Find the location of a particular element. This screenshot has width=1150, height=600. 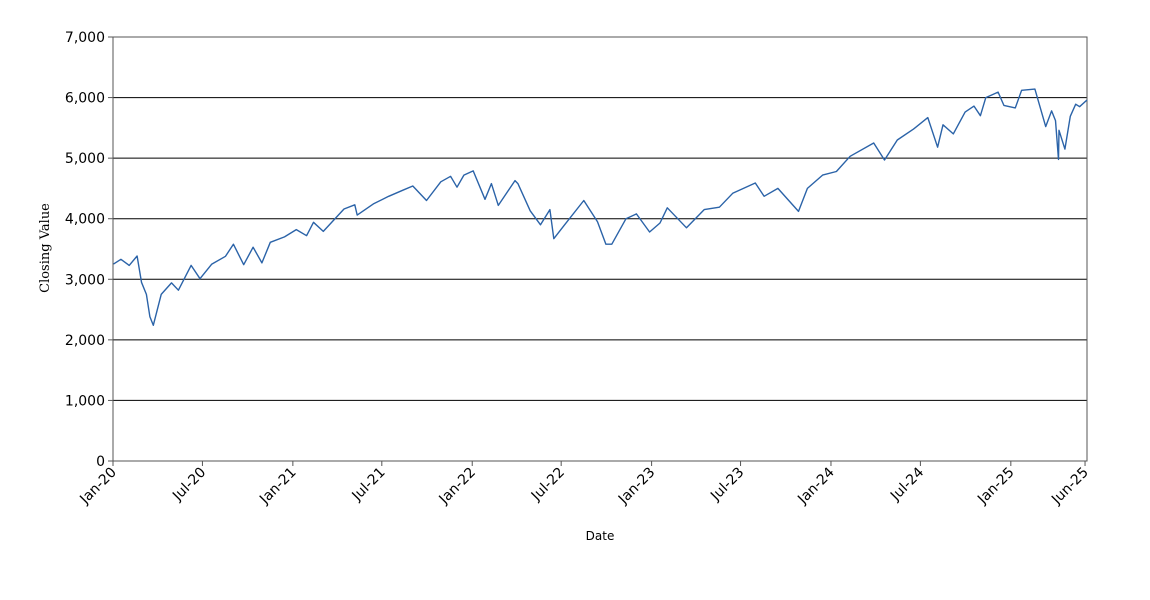

y-tick-label: 4,000 is located at coordinates (85, 220).